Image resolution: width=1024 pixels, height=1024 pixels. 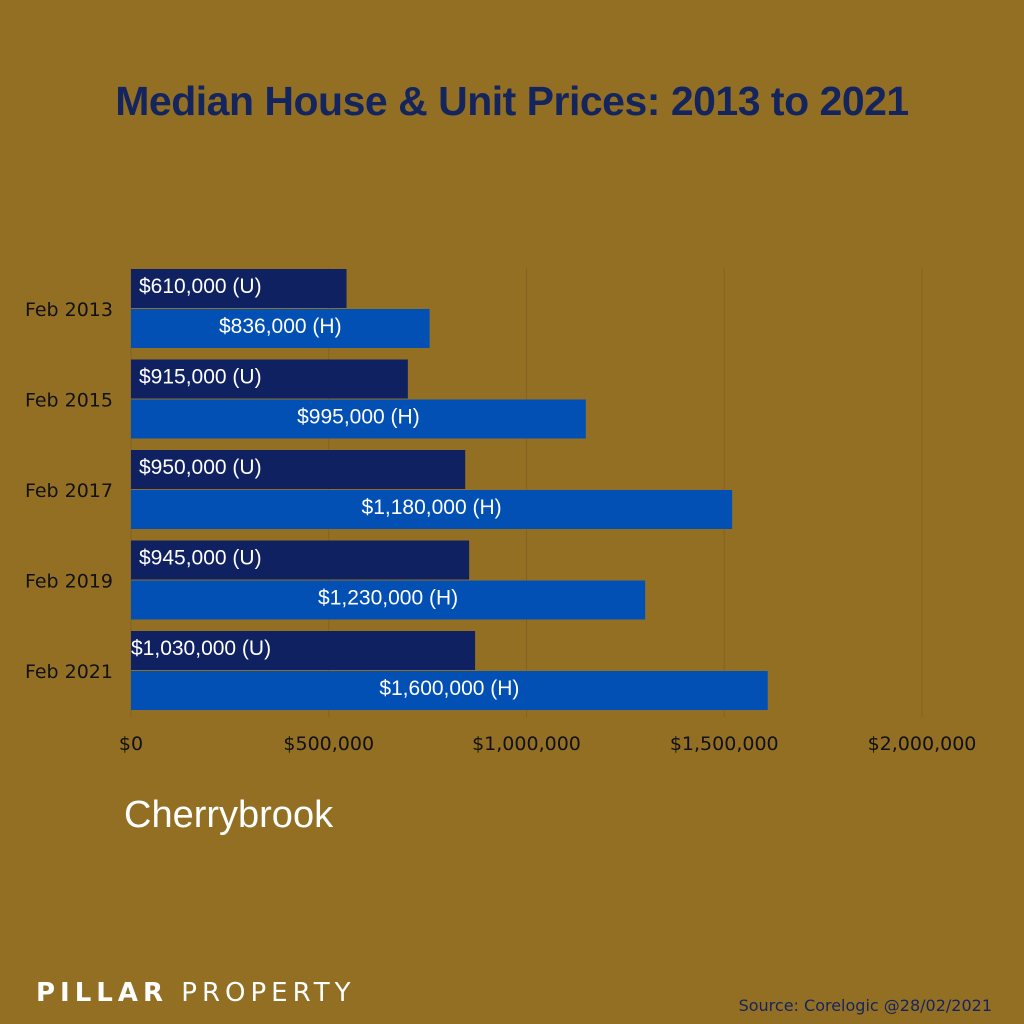 What do you see at coordinates (268, 993) in the screenshot?
I see `logo-word-light: PROPERTY` at bounding box center [268, 993].